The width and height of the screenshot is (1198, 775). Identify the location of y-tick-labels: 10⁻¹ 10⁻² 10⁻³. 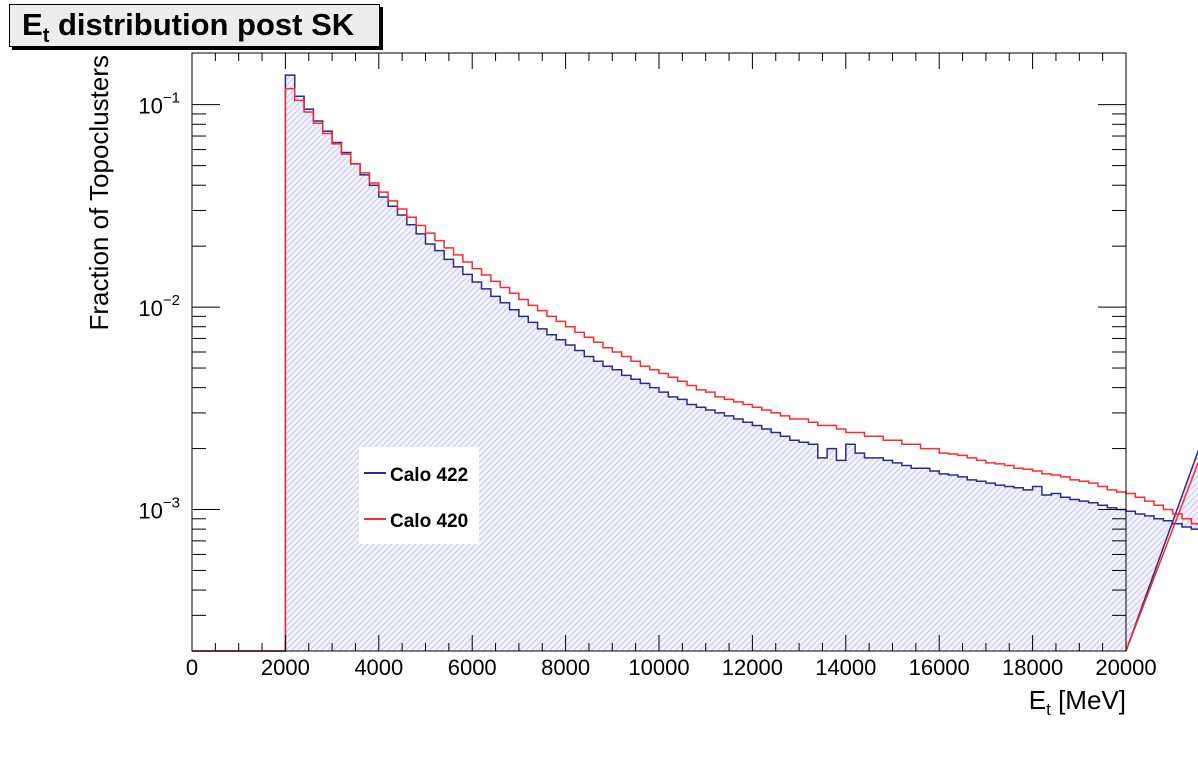
(159, 307).